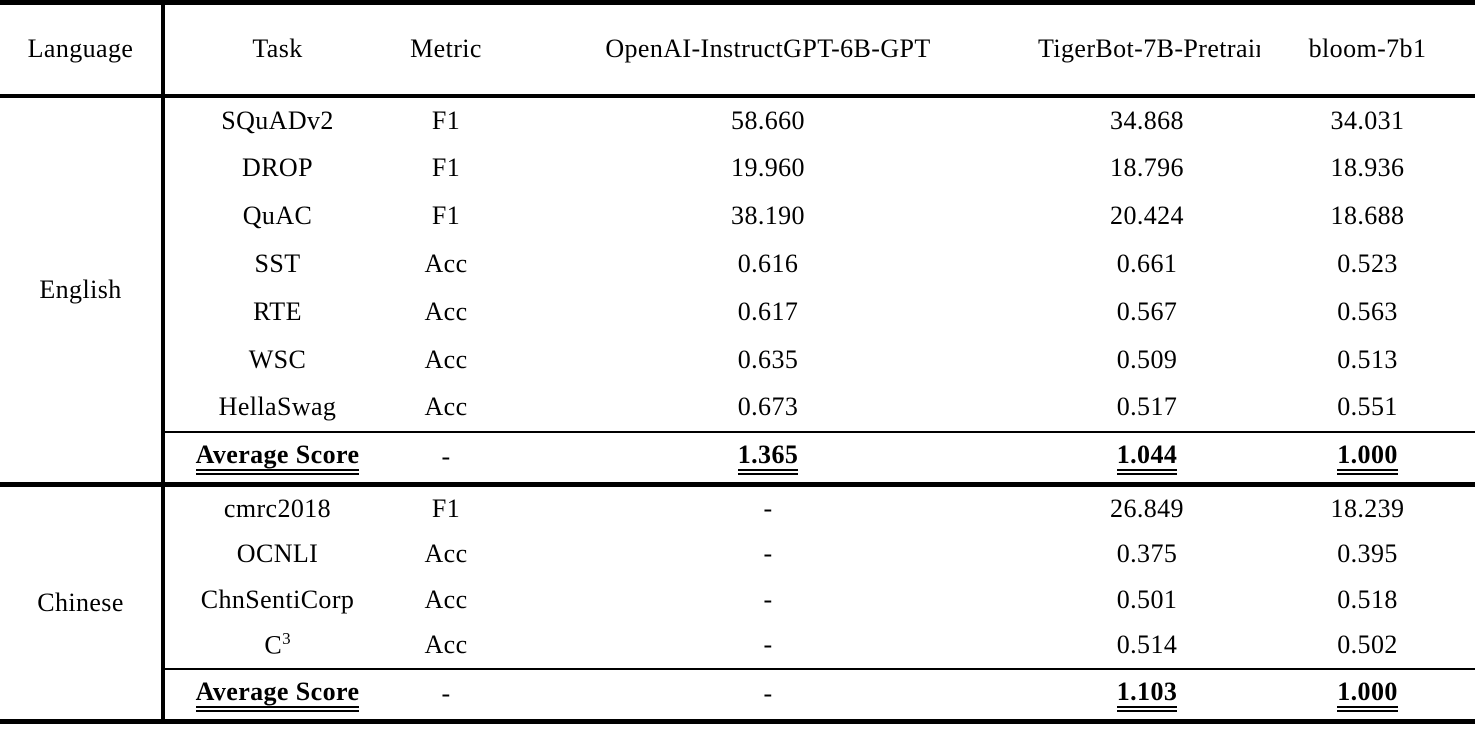  Describe the element at coordinates (737, 646) in the screenshot. I see `table-row: C3 Acc - 0.514 0.502` at that location.